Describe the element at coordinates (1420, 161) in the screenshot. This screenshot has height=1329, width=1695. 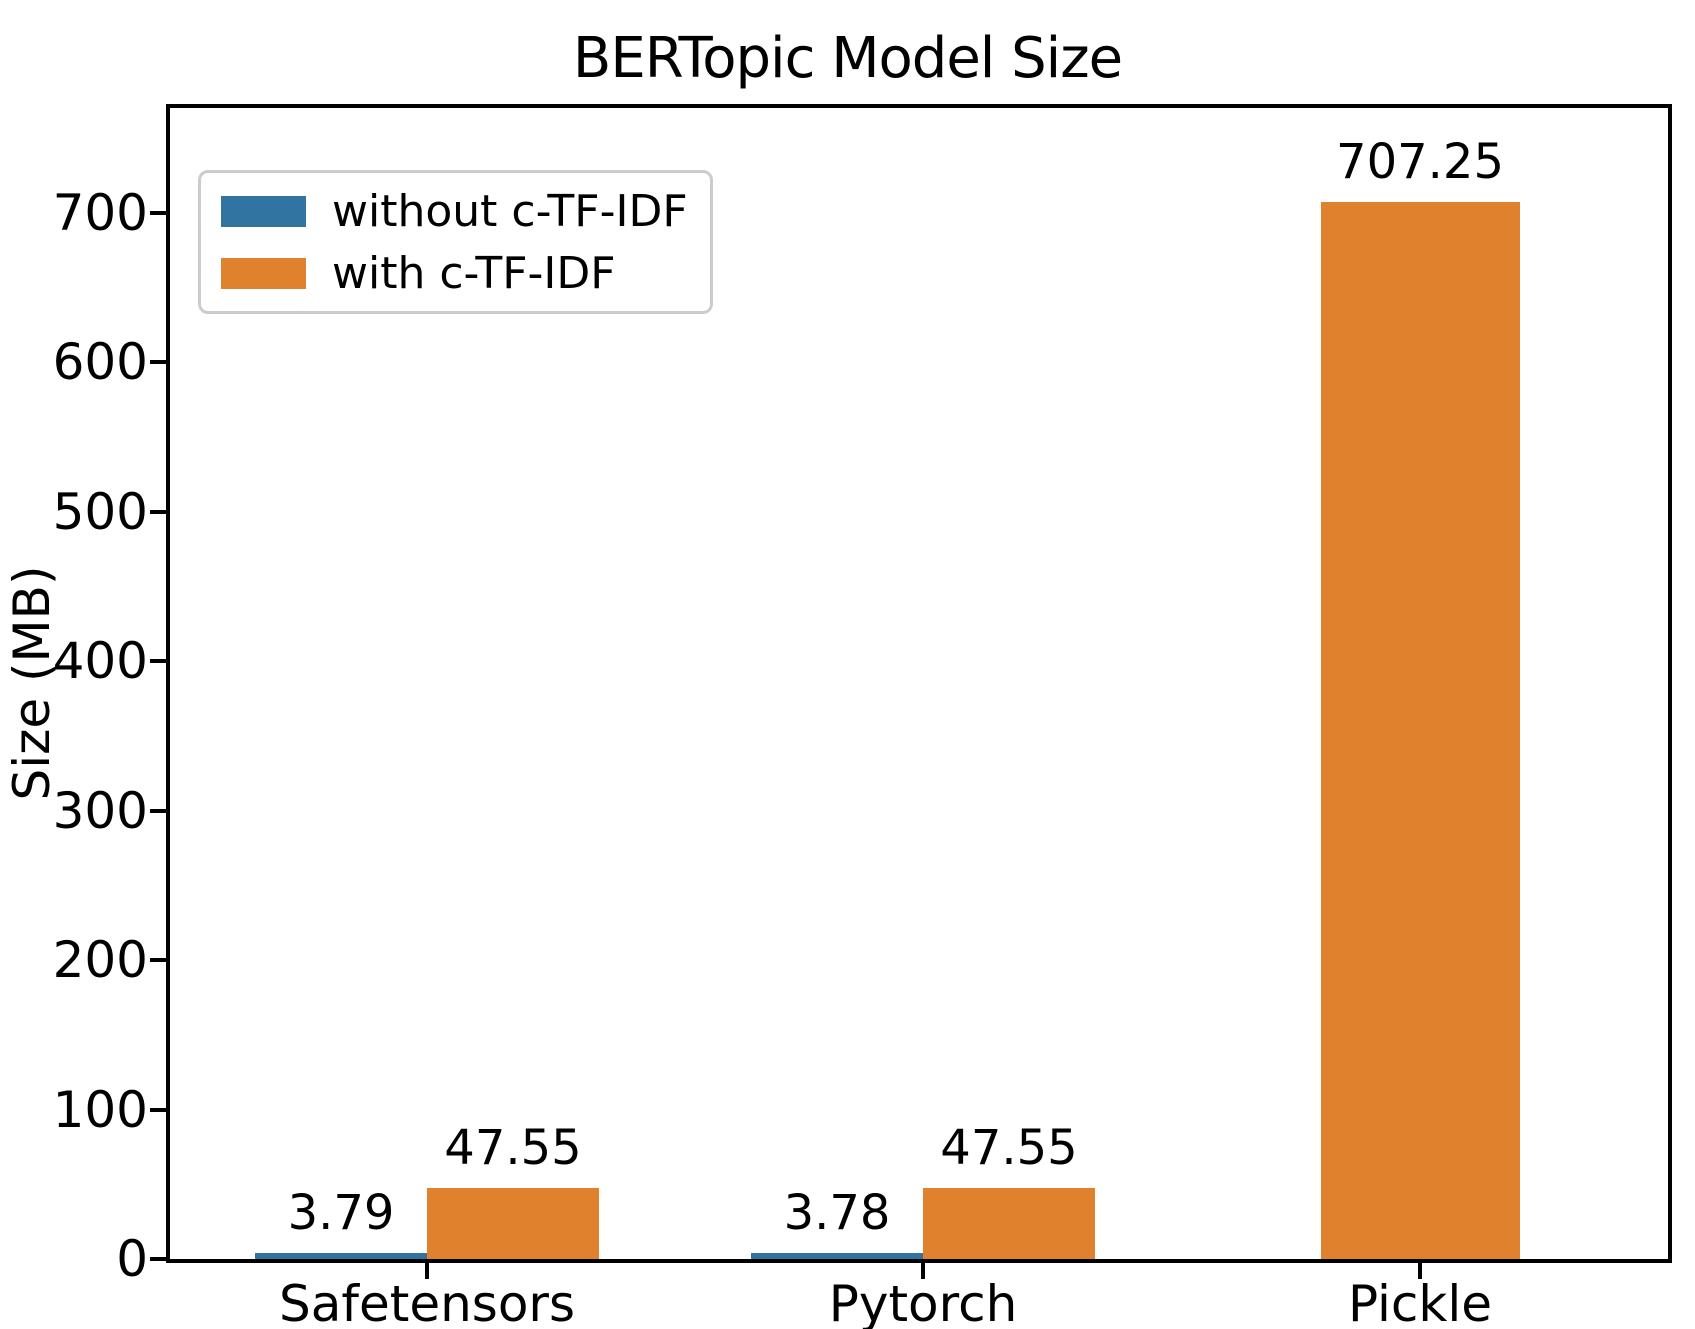
I see `bar-value-label: 707.25` at that location.